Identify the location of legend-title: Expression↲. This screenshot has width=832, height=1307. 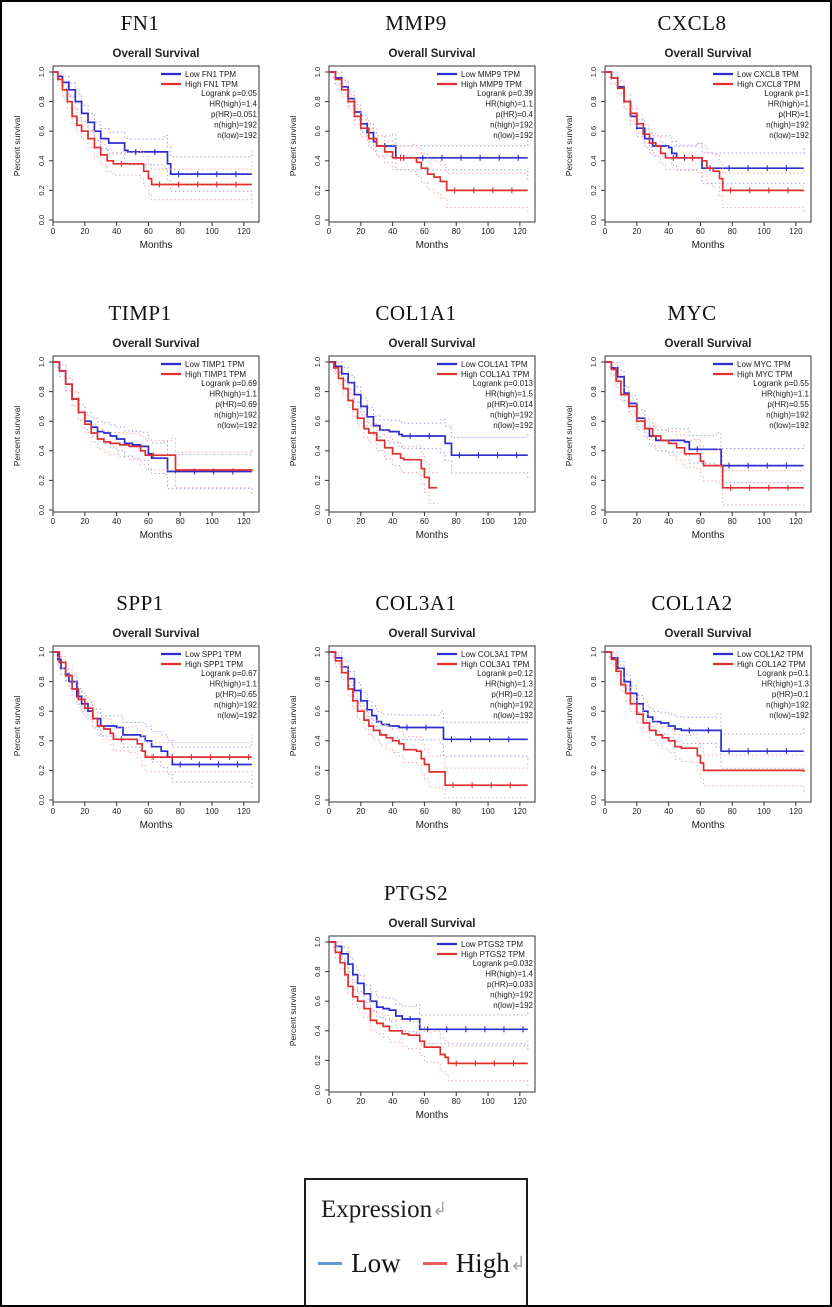
(423, 1210).